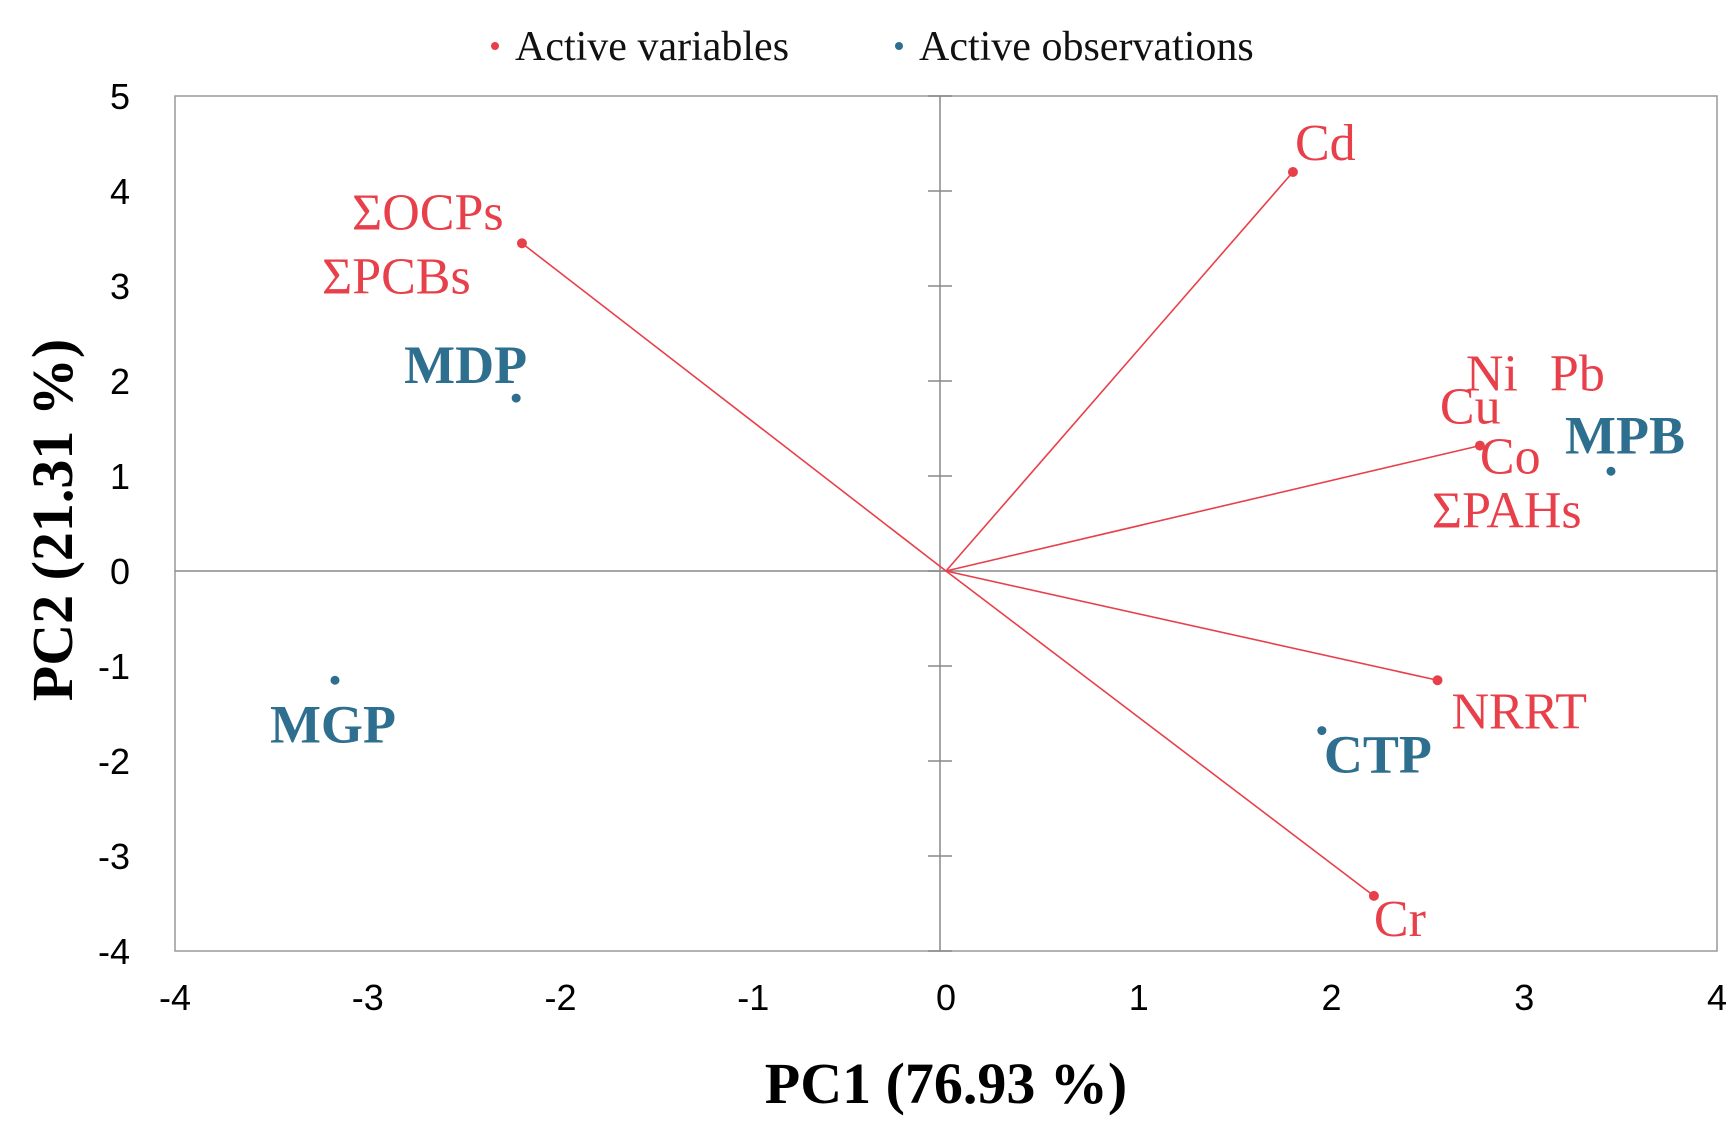 Image resolution: width=1731 pixels, height=1136 pixels. I want to click on y-axis-title: PC2 (21.31 %), so click(52, 520).